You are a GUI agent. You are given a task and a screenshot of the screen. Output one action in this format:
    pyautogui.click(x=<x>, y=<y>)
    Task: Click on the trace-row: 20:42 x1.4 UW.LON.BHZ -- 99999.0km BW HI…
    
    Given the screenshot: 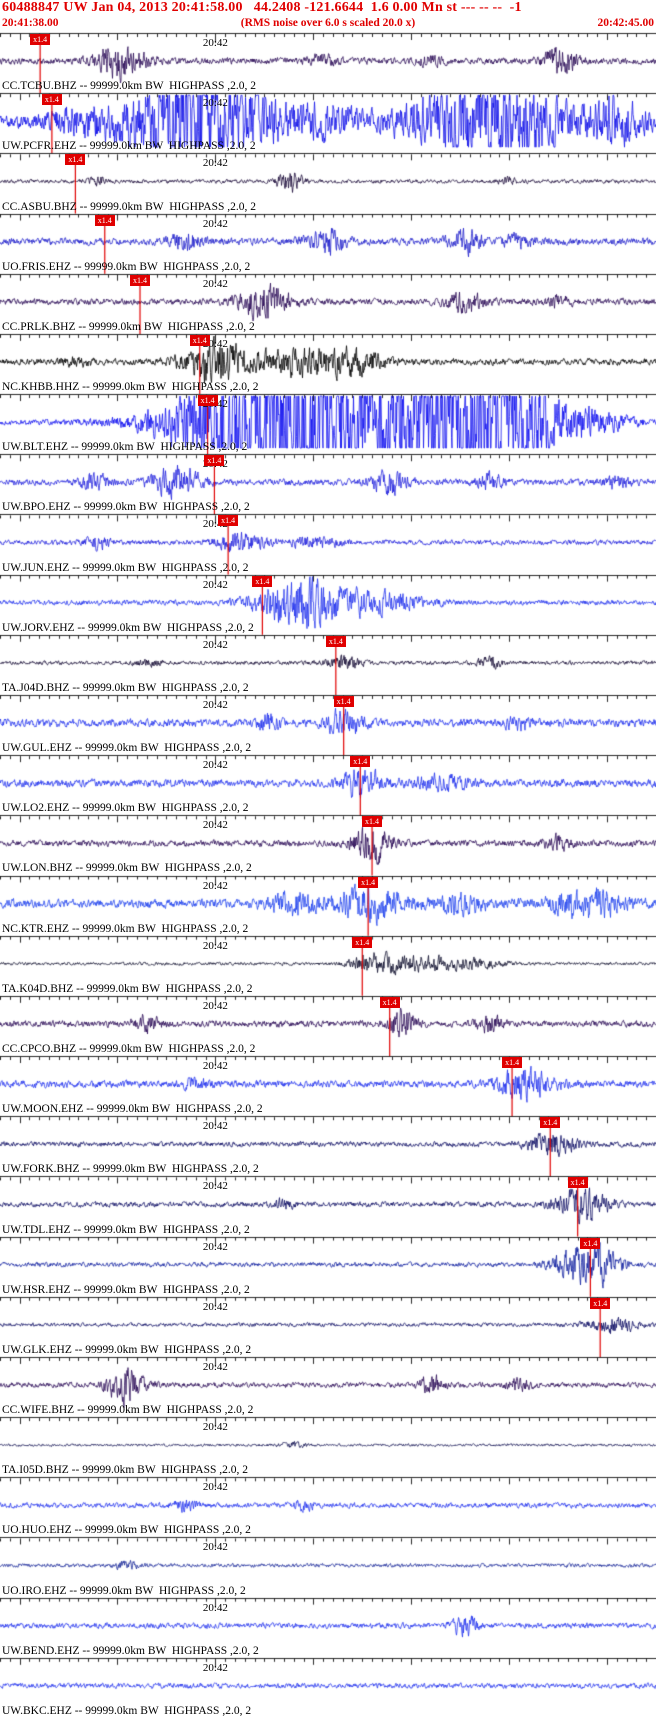 What is the action you would take?
    pyautogui.click(x=328, y=845)
    